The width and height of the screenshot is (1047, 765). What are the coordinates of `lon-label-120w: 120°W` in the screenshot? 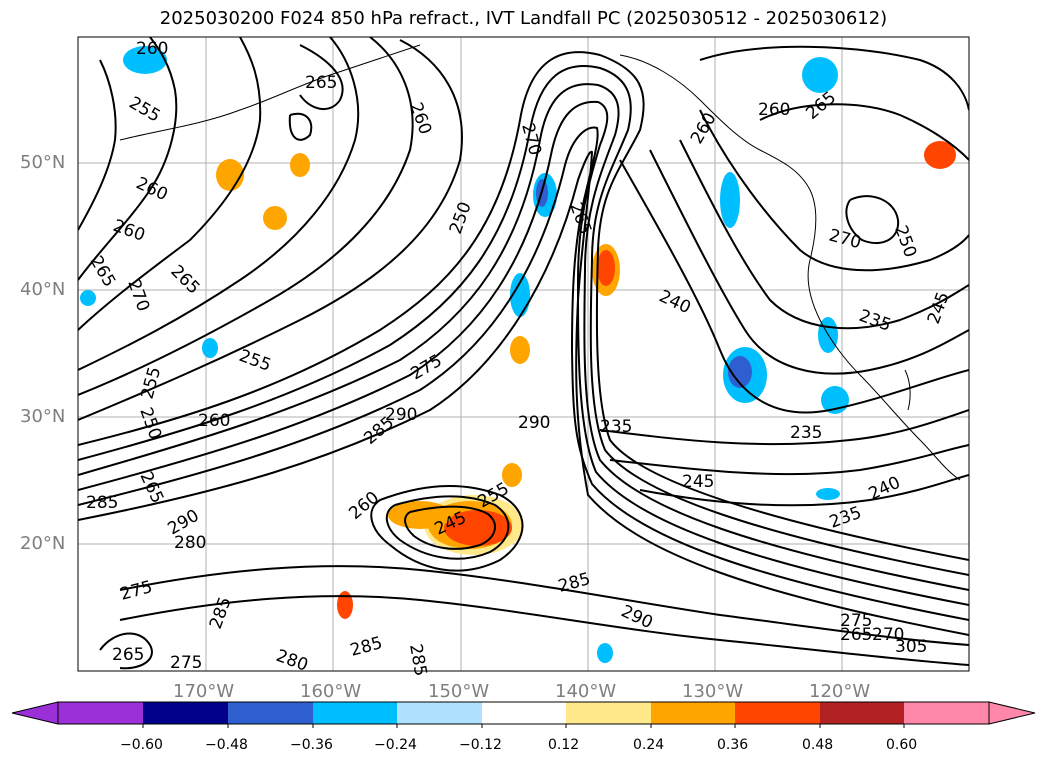 It's located at (840, 691).